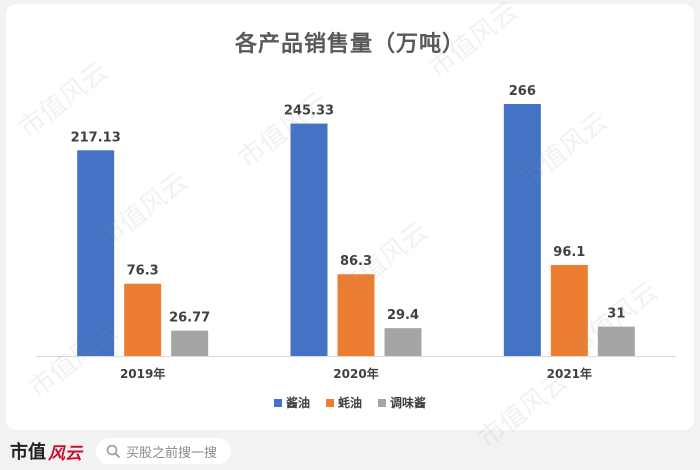 This screenshot has width=700, height=470. I want to click on x-tick-label-2: 2021年, so click(569, 373).